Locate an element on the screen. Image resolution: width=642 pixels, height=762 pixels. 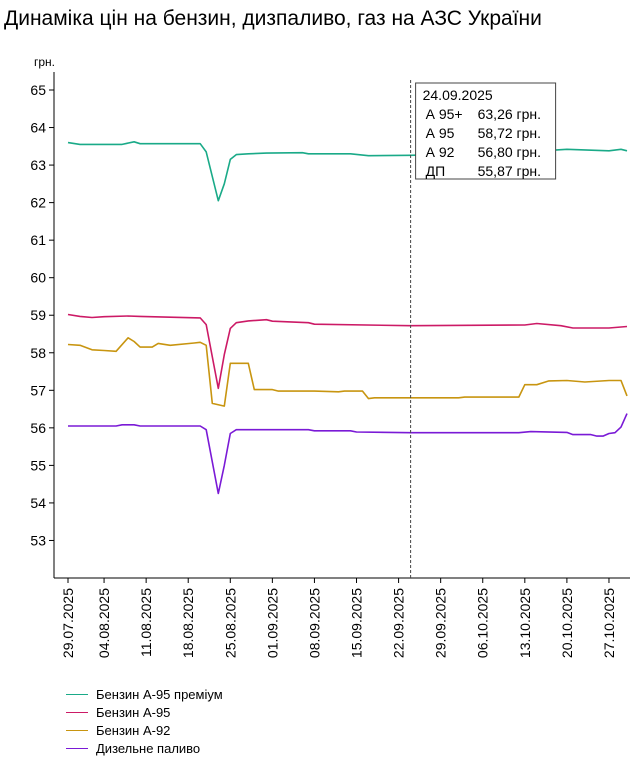
legend-label: Бензин А-95 преміум is located at coordinates (159, 694).